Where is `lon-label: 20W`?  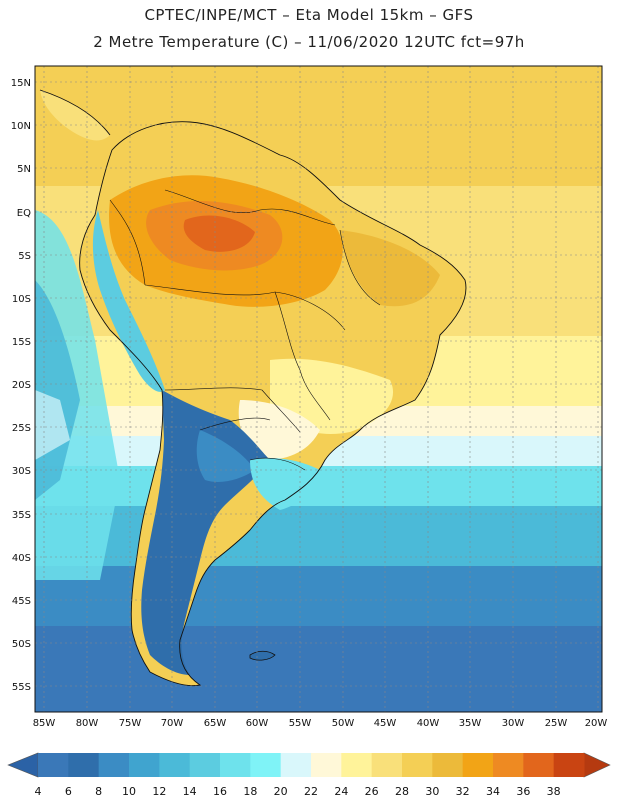 lon-label: 20W is located at coordinates (596, 723).